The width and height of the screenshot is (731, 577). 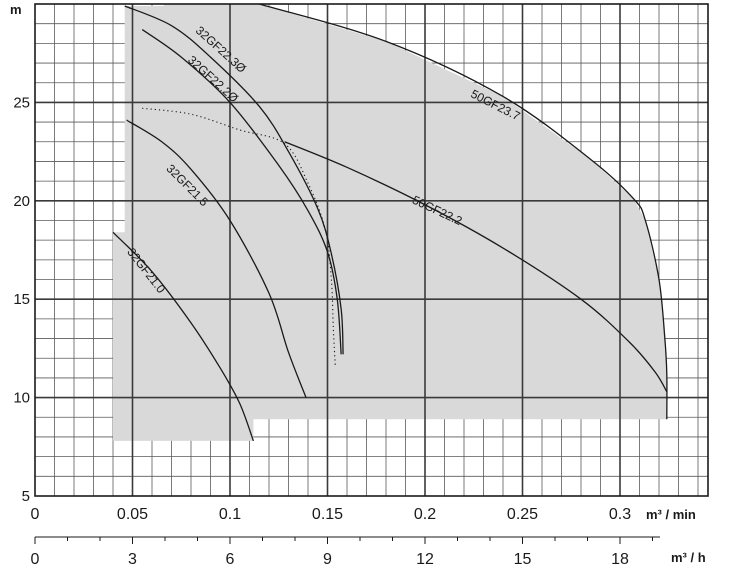 I want to click on x2-tick-label: 18, so click(x=620, y=559).